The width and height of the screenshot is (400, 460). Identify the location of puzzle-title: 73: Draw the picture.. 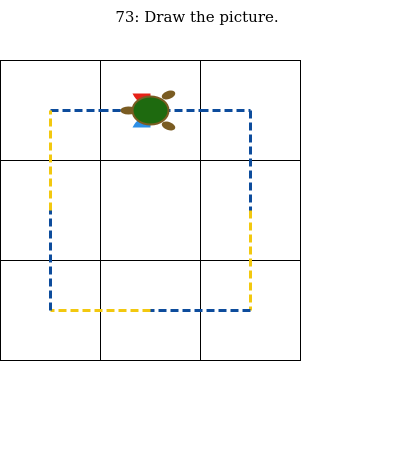
(197, 17).